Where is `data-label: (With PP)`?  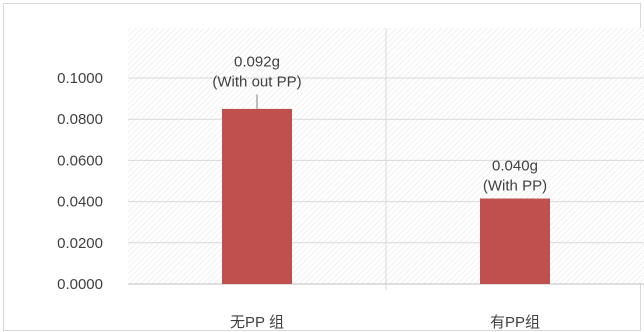 data-label: (With PP) is located at coordinates (515, 186).